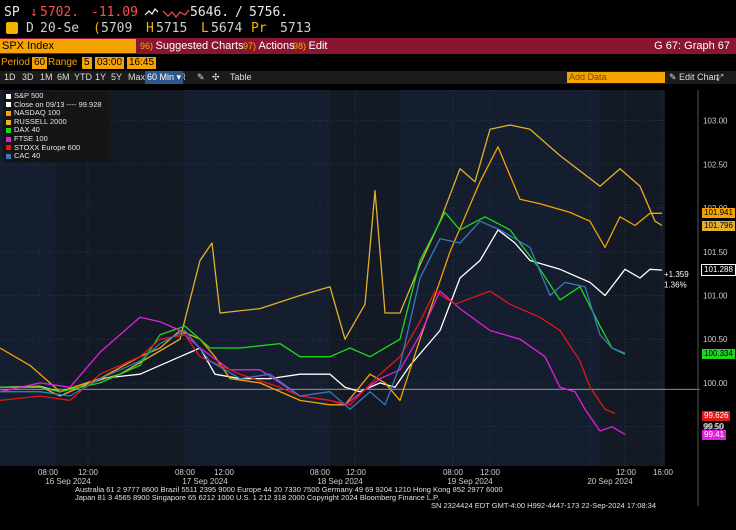 Image resolution: width=736 pixels, height=530 pixels. What do you see at coordinates (63, 62) in the screenshot?
I see `range-label: Range` at bounding box center [63, 62].